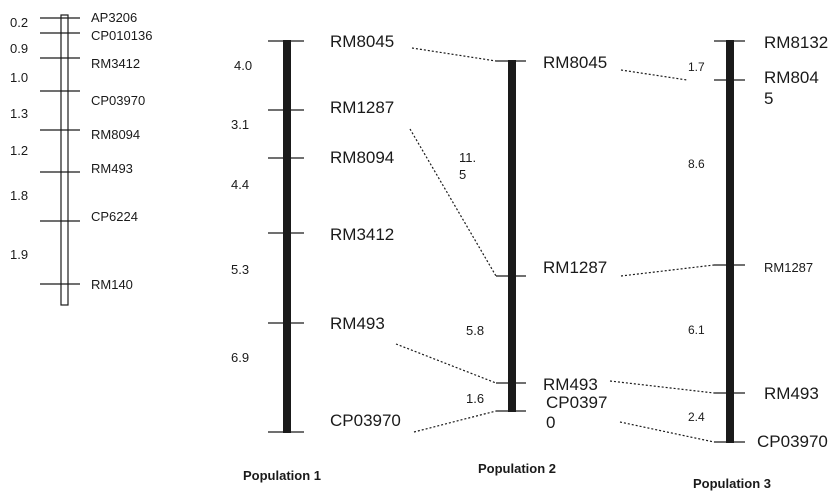 The image size is (840, 492). What do you see at coordinates (240, 357) in the screenshot?
I see `population-1-distance: 6.9` at bounding box center [240, 357].